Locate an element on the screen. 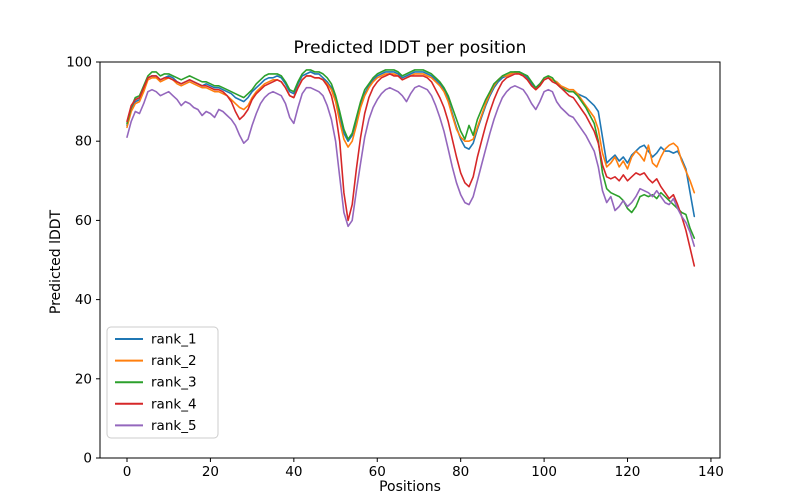  legend-box is located at coordinates (162, 382).